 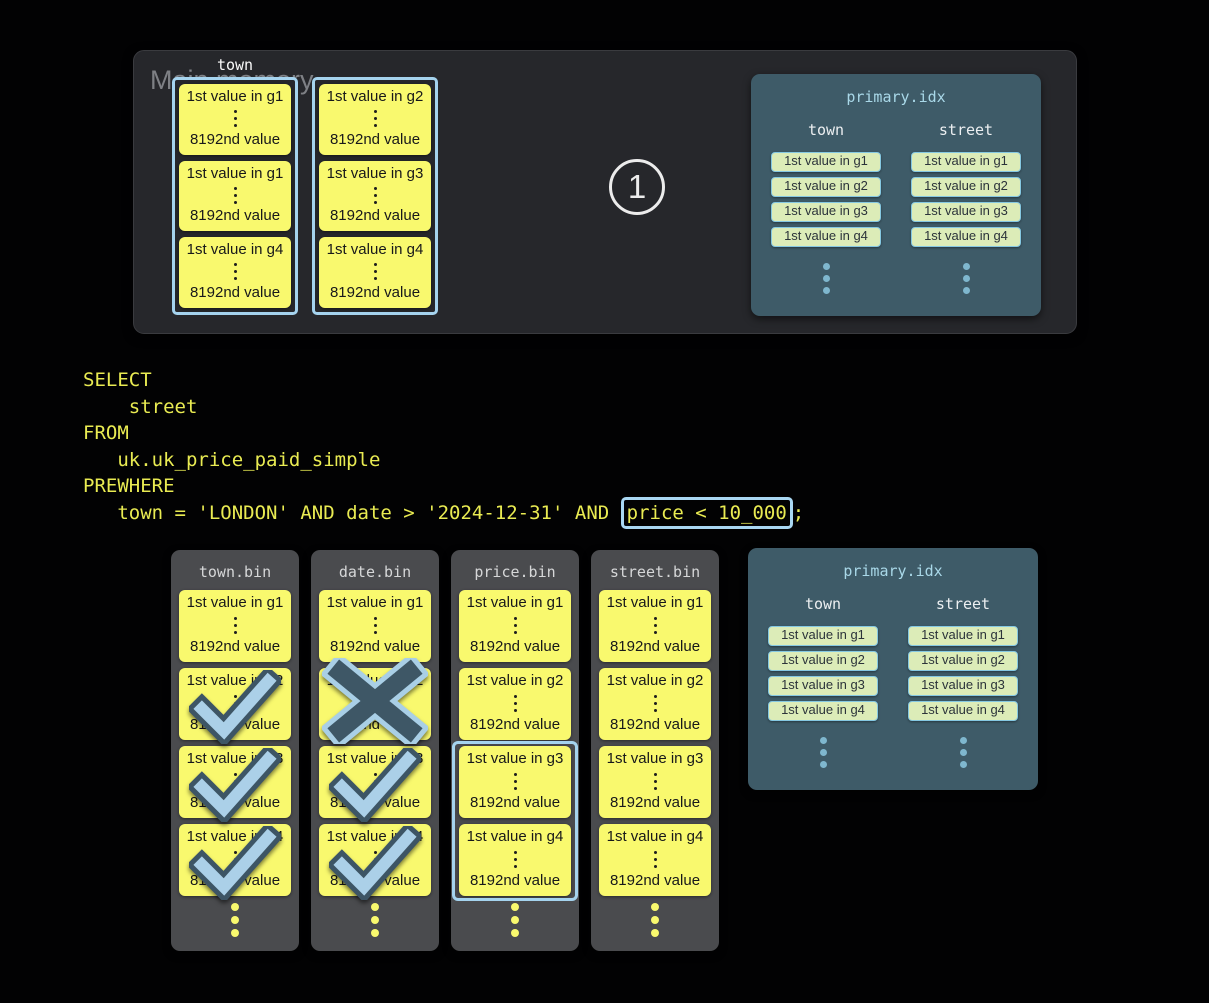 What do you see at coordinates (235, 572) in the screenshot?
I see `bin-title: town.bin` at bounding box center [235, 572].